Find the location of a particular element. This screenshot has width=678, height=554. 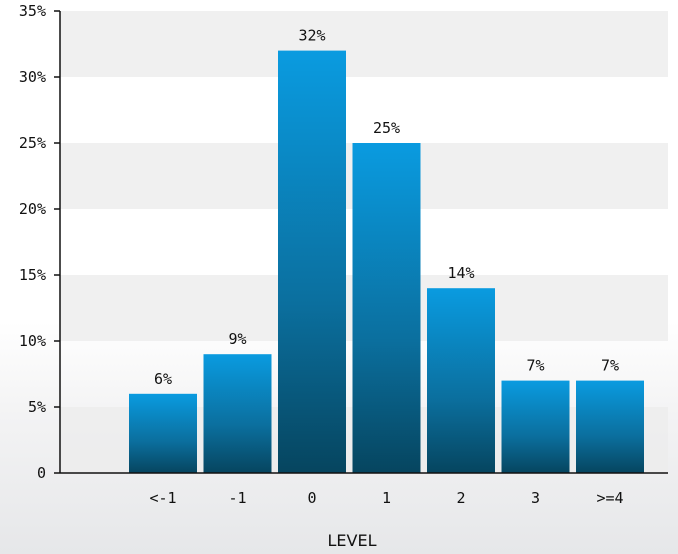

data-label-5: 7% is located at coordinates (535, 366).